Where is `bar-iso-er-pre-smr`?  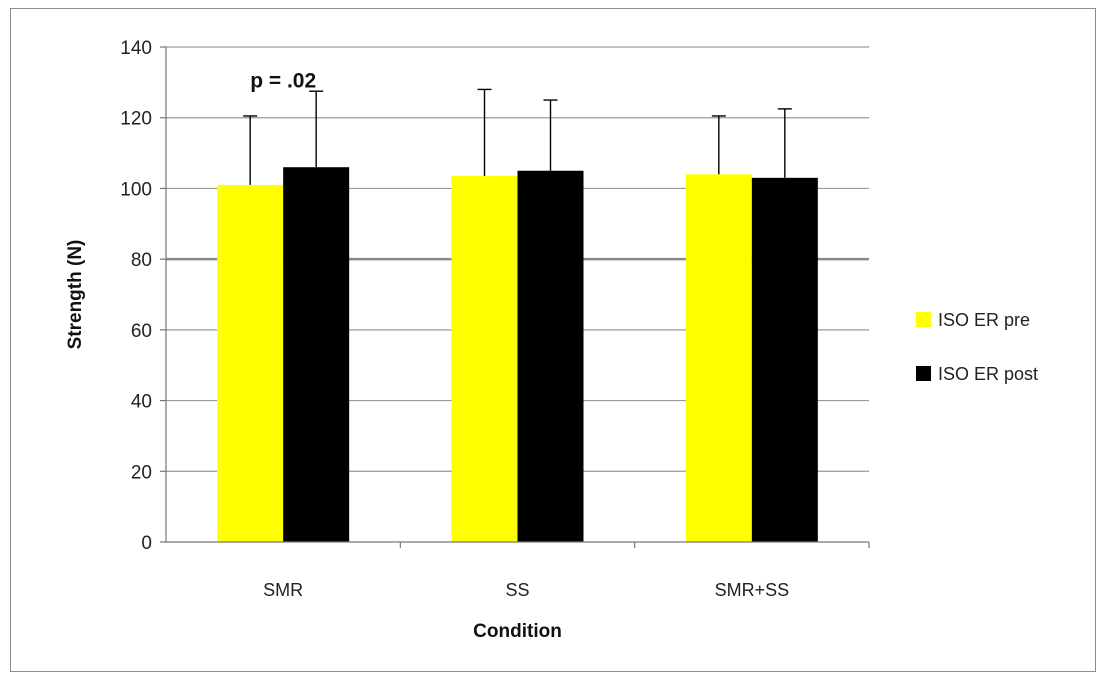
bar-iso-er-pre-smr is located at coordinates (250, 363).